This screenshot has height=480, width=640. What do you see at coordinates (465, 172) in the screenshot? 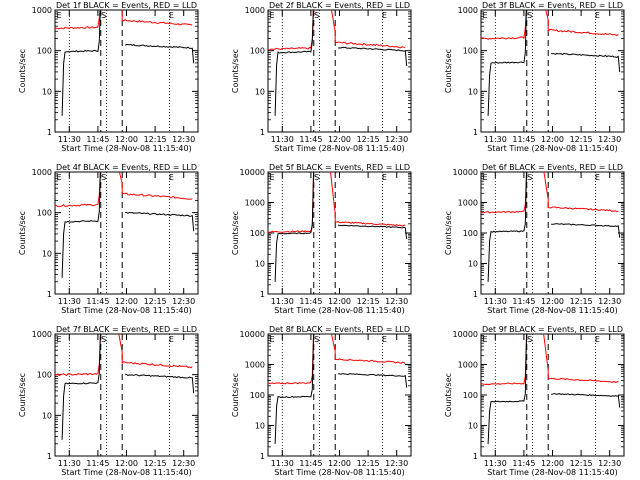
I see `y-tick-label: 10000` at bounding box center [465, 172].